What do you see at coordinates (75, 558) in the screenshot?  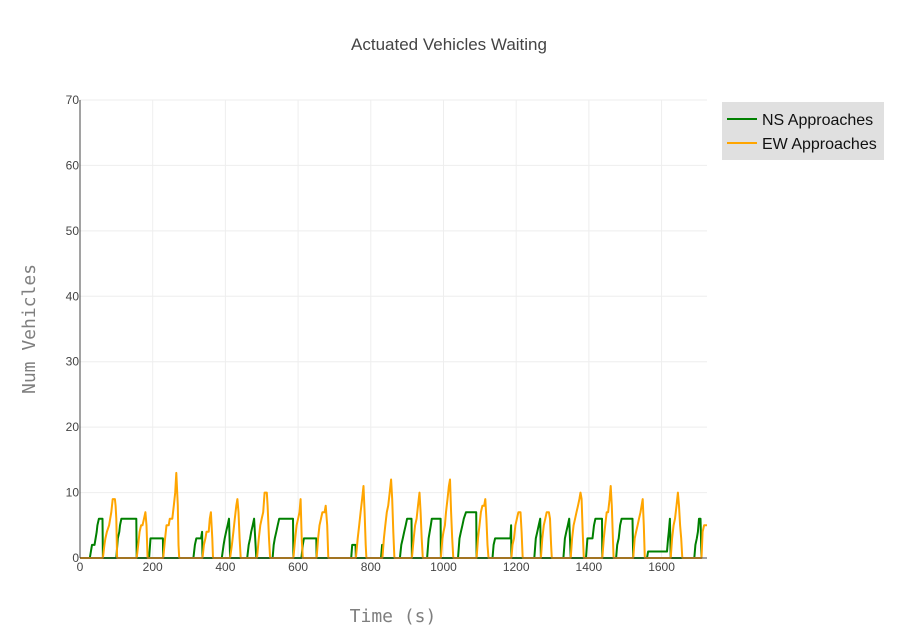 I see `y-tick-label: 0` at bounding box center [75, 558].